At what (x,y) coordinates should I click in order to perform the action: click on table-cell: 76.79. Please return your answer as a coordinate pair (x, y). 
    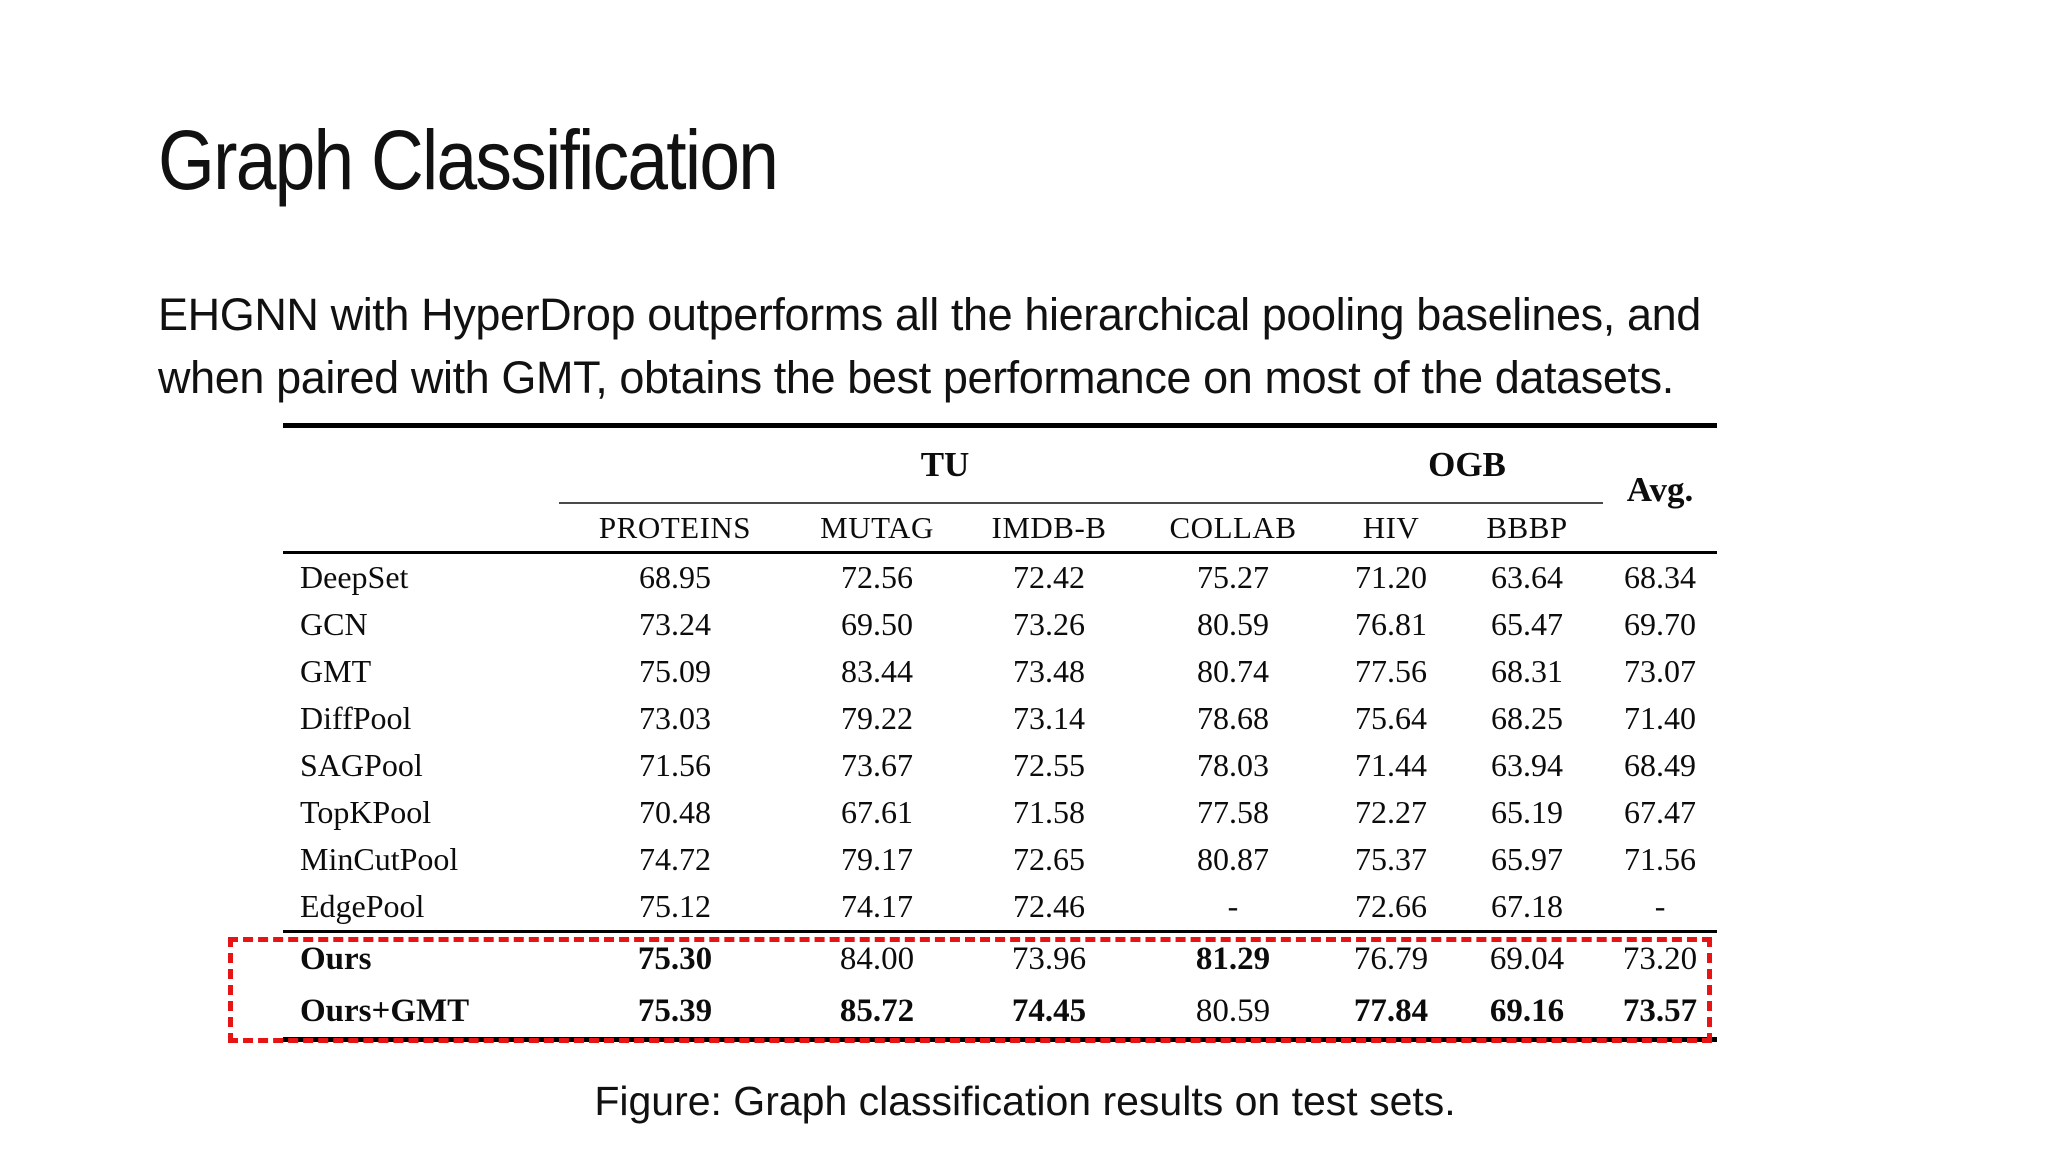
    Looking at the image, I should click on (1391, 957).